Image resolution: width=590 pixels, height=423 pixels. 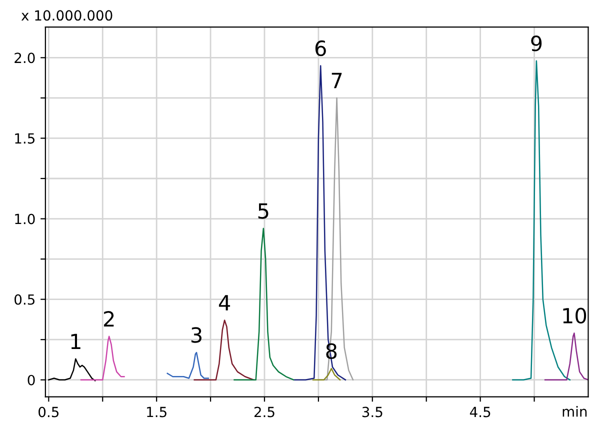 What do you see at coordinates (372, 412) in the screenshot?
I see `x-tick-label: 3.5` at bounding box center [372, 412].